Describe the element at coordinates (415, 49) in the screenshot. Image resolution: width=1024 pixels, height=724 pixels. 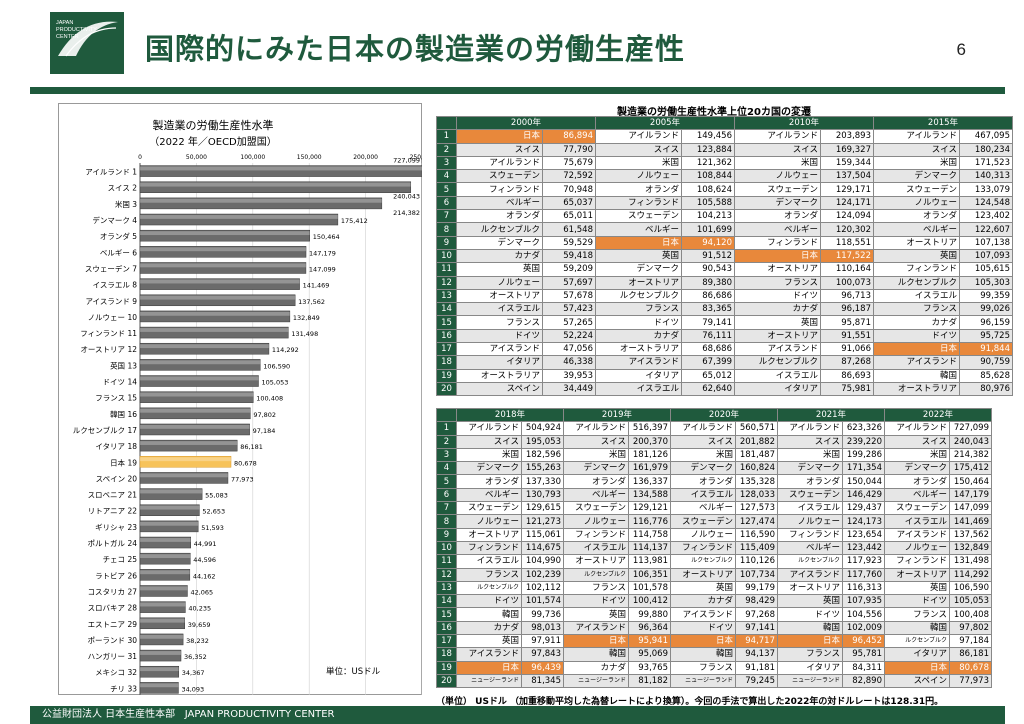
I see `page-title: 国際的にみた日本の製造業の労働生産性` at that location.